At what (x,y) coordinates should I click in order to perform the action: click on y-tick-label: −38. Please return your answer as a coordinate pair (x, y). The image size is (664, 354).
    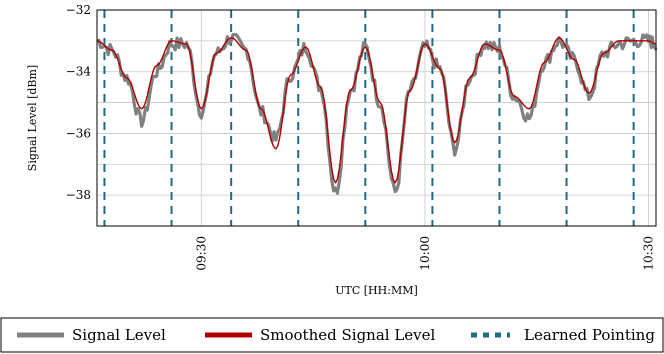
    Looking at the image, I should click on (78, 195).